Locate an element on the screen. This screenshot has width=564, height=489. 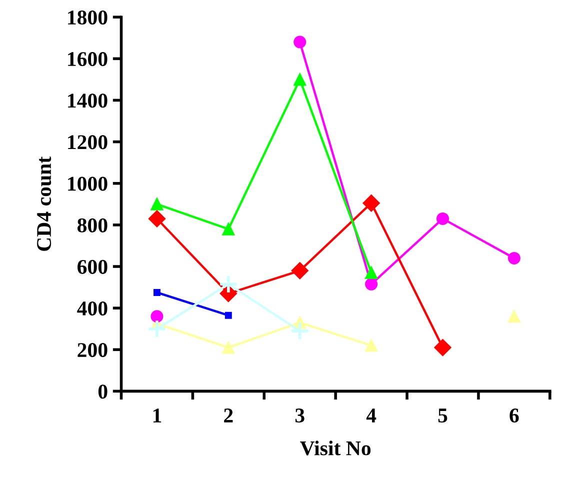
y-tick-label: 1400 is located at coordinates (88, 101).